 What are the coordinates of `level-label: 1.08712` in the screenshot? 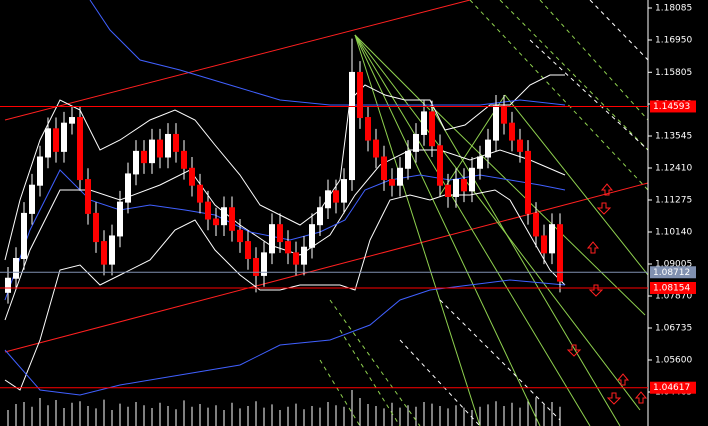 It's located at (671, 273).